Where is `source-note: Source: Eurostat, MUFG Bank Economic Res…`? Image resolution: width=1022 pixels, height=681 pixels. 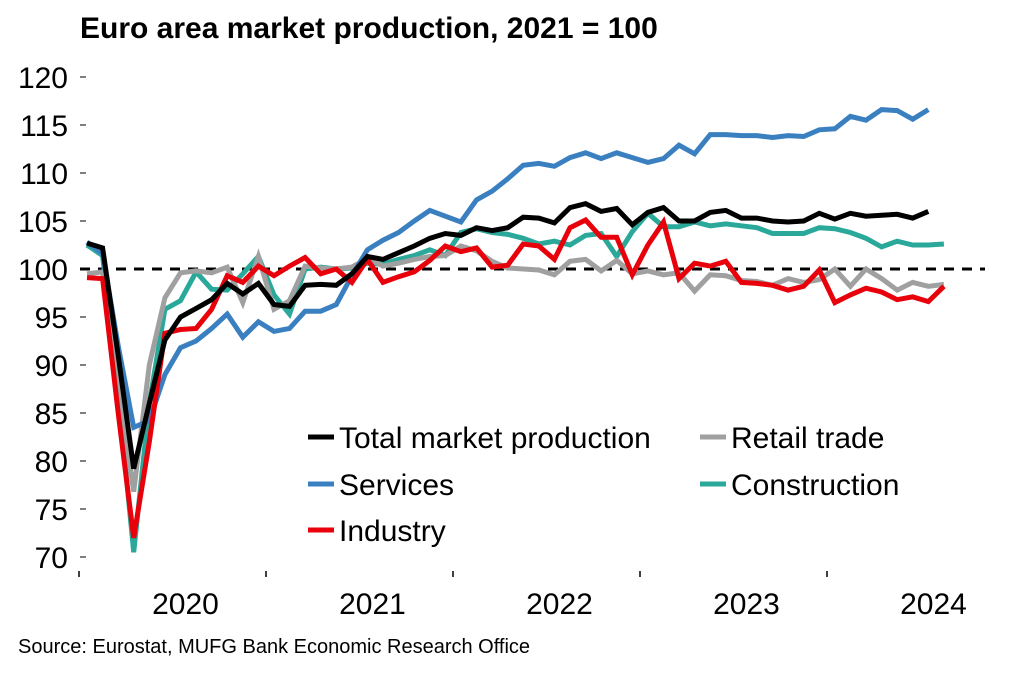
source-note: Source: Eurostat, MUFG Bank Economic Res… is located at coordinates (274, 647).